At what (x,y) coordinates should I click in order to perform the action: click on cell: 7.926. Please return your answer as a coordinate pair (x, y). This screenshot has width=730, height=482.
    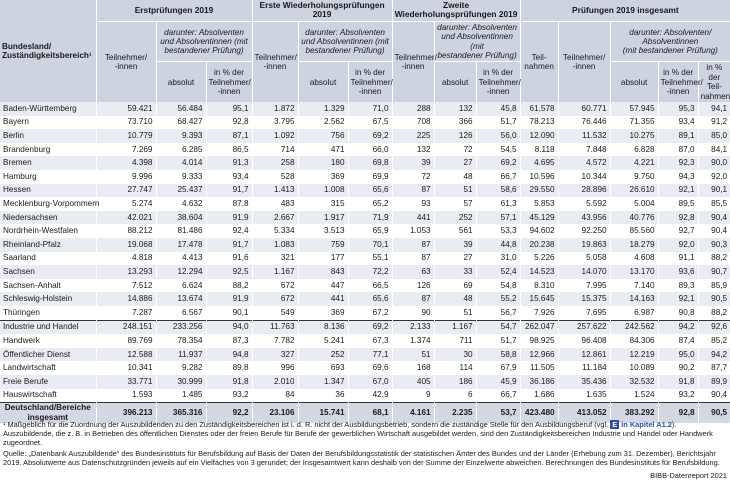
    Looking at the image, I should click on (539, 313).